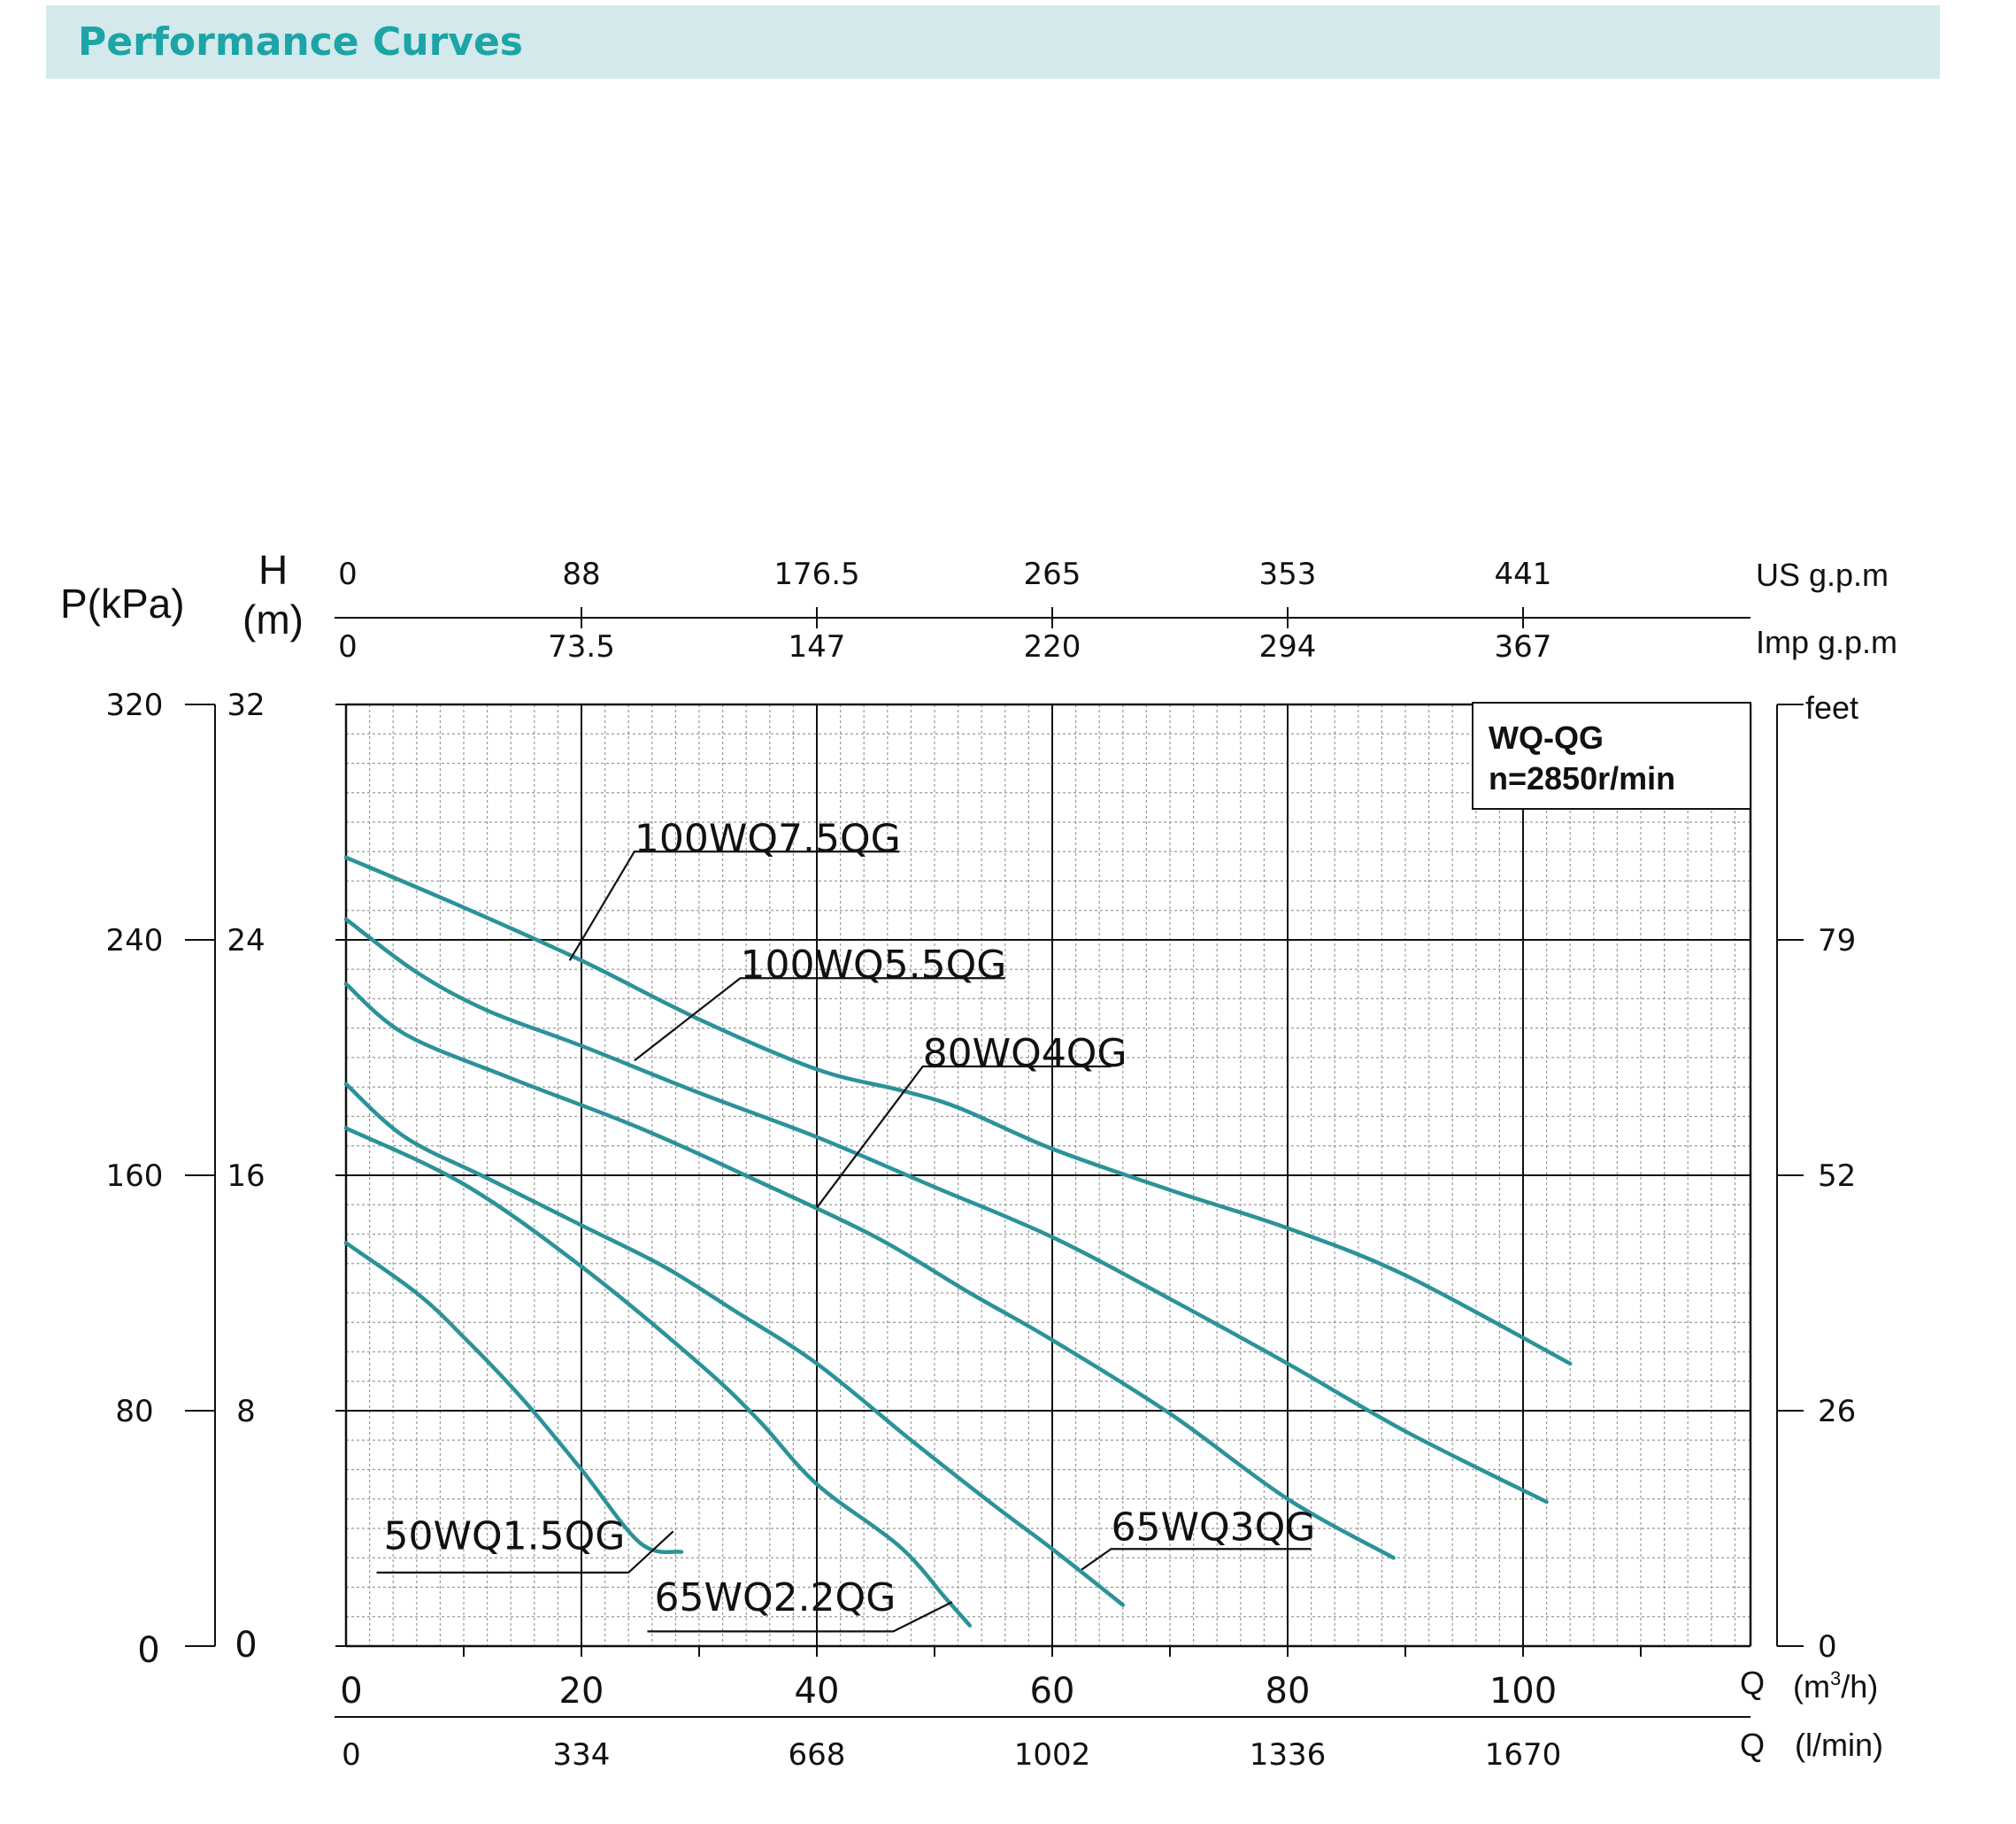 Image resolution: width=2016 pixels, height=1824 pixels. What do you see at coordinates (582, 1755) in the screenshot?
I see `q-lmin-tick-label: 334` at bounding box center [582, 1755].